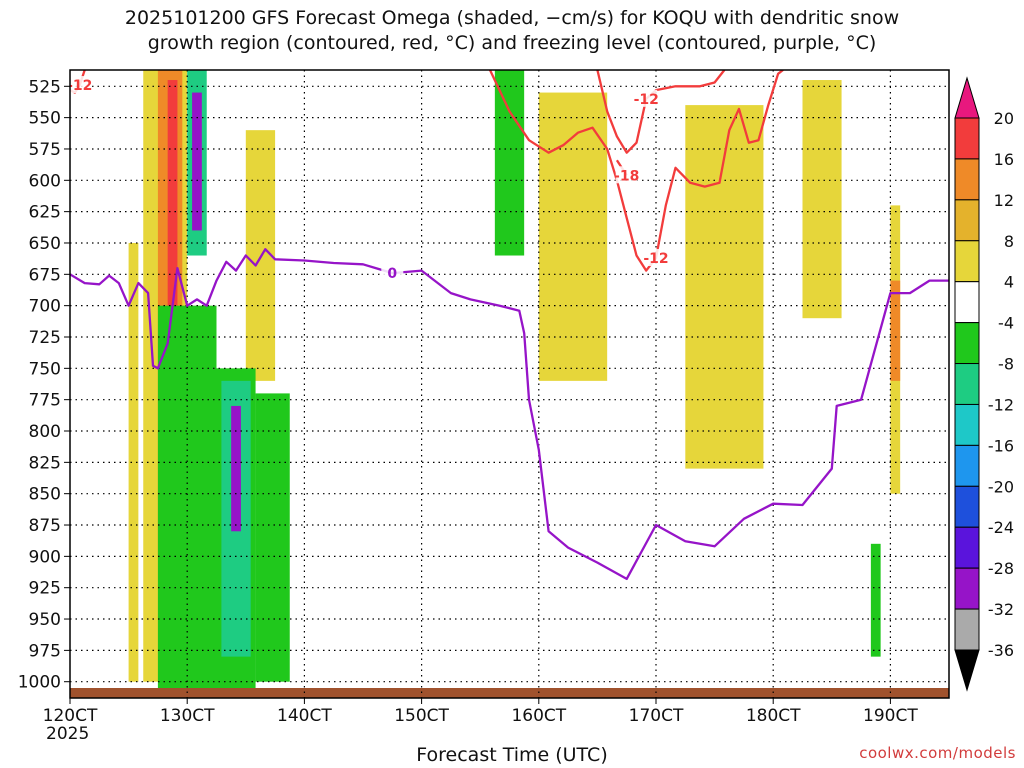  Describe the element at coordinates (1009, 241) in the screenshot. I see `colorbar-label-3: 8` at that location.